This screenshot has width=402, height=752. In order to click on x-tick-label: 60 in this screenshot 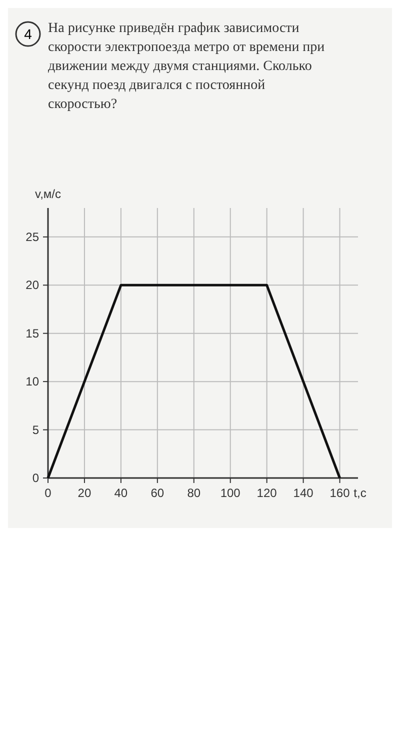, I will do `click(157, 493)`.